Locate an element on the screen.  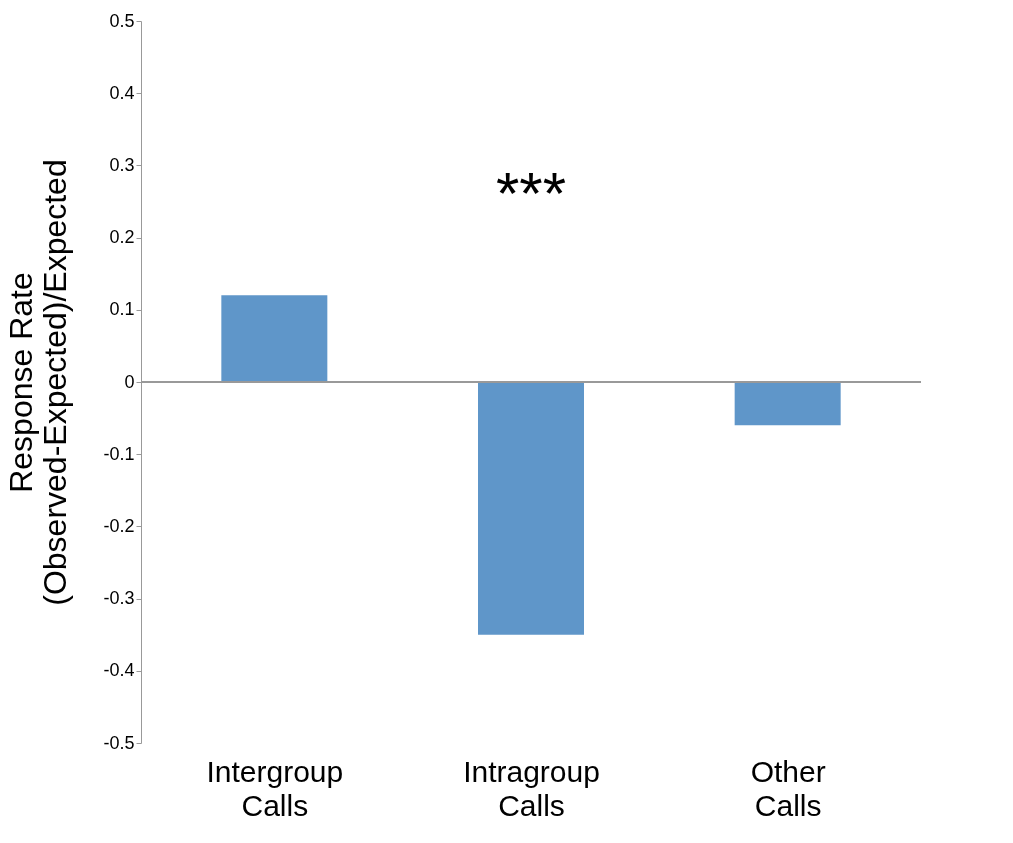
y-tick-label: 0.4 is located at coordinates (122, 92).